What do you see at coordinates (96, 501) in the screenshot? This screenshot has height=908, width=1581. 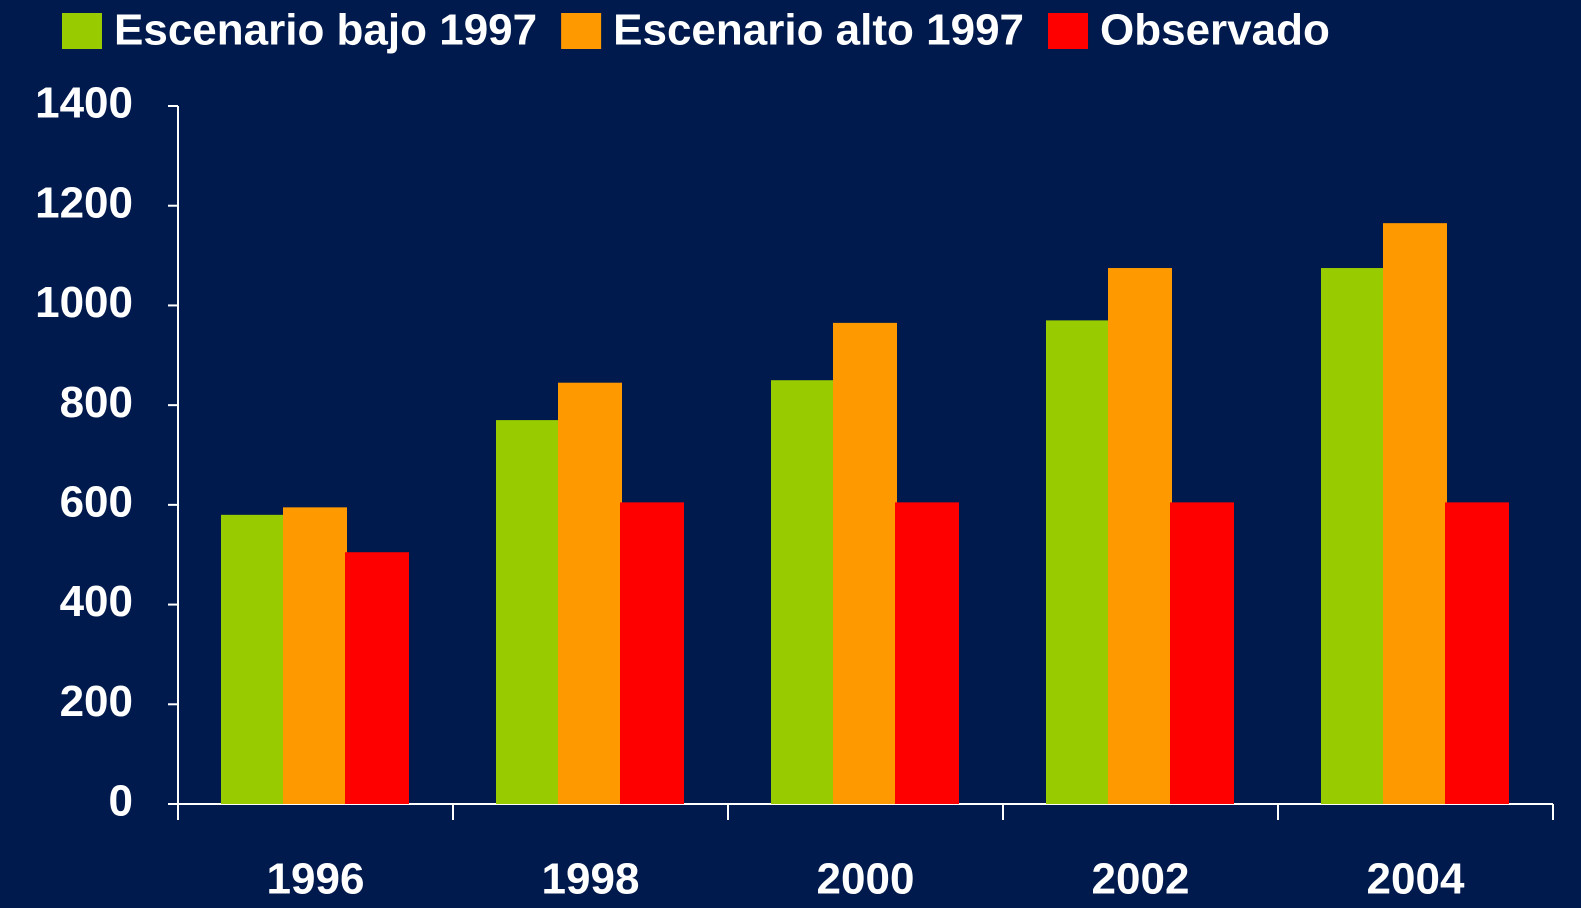 I see `y-tick-label: 600` at bounding box center [96, 501].